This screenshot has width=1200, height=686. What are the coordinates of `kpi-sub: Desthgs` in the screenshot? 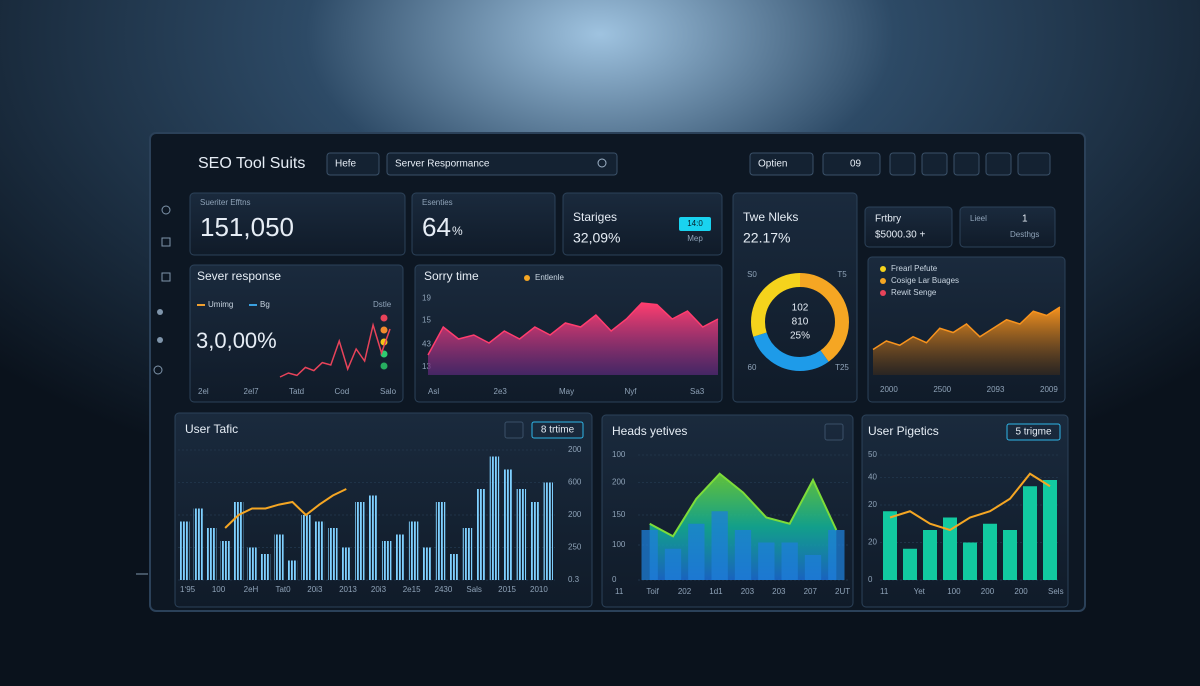 It's located at (1024, 234).